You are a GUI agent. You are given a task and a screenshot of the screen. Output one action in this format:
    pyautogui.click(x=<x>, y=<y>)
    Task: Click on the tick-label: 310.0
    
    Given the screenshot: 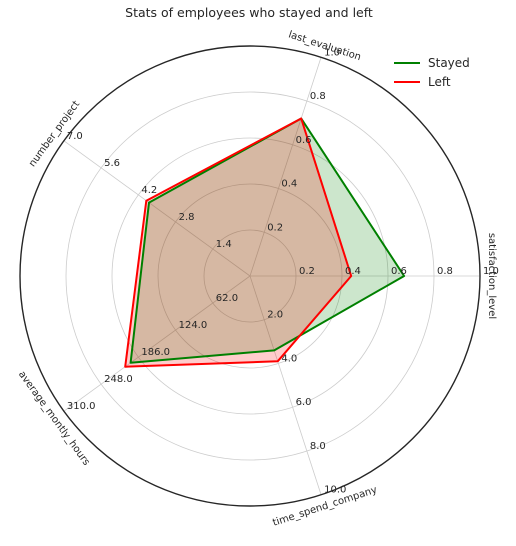 What is the action you would take?
    pyautogui.click(x=81, y=406)
    